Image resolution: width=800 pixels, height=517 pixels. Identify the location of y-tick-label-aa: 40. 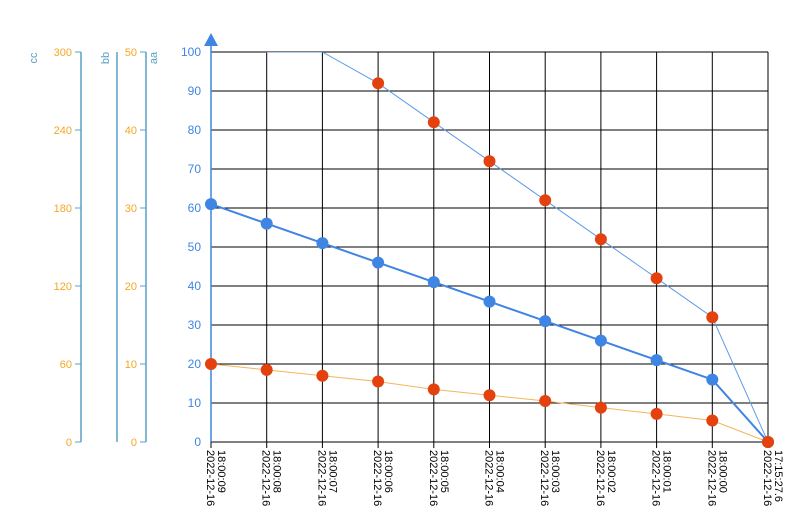
(131, 131).